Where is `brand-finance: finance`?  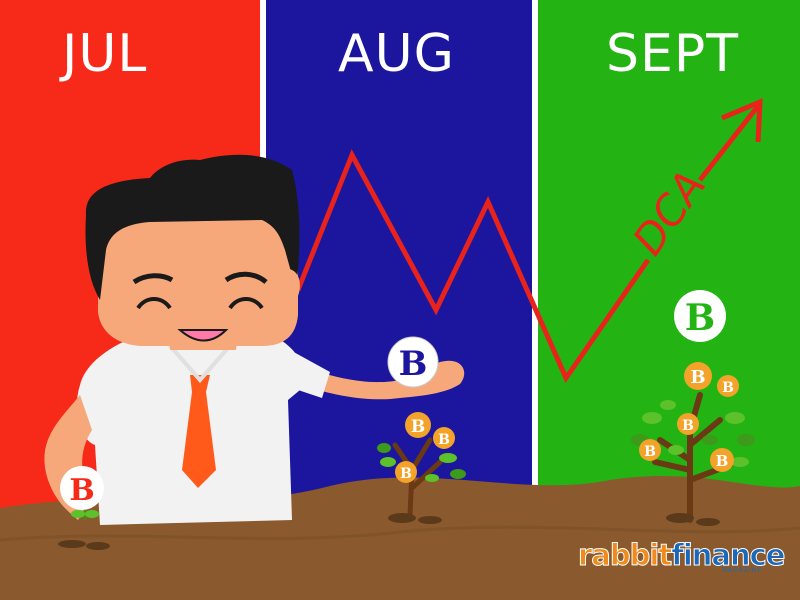 brand-finance: finance is located at coordinates (728, 555).